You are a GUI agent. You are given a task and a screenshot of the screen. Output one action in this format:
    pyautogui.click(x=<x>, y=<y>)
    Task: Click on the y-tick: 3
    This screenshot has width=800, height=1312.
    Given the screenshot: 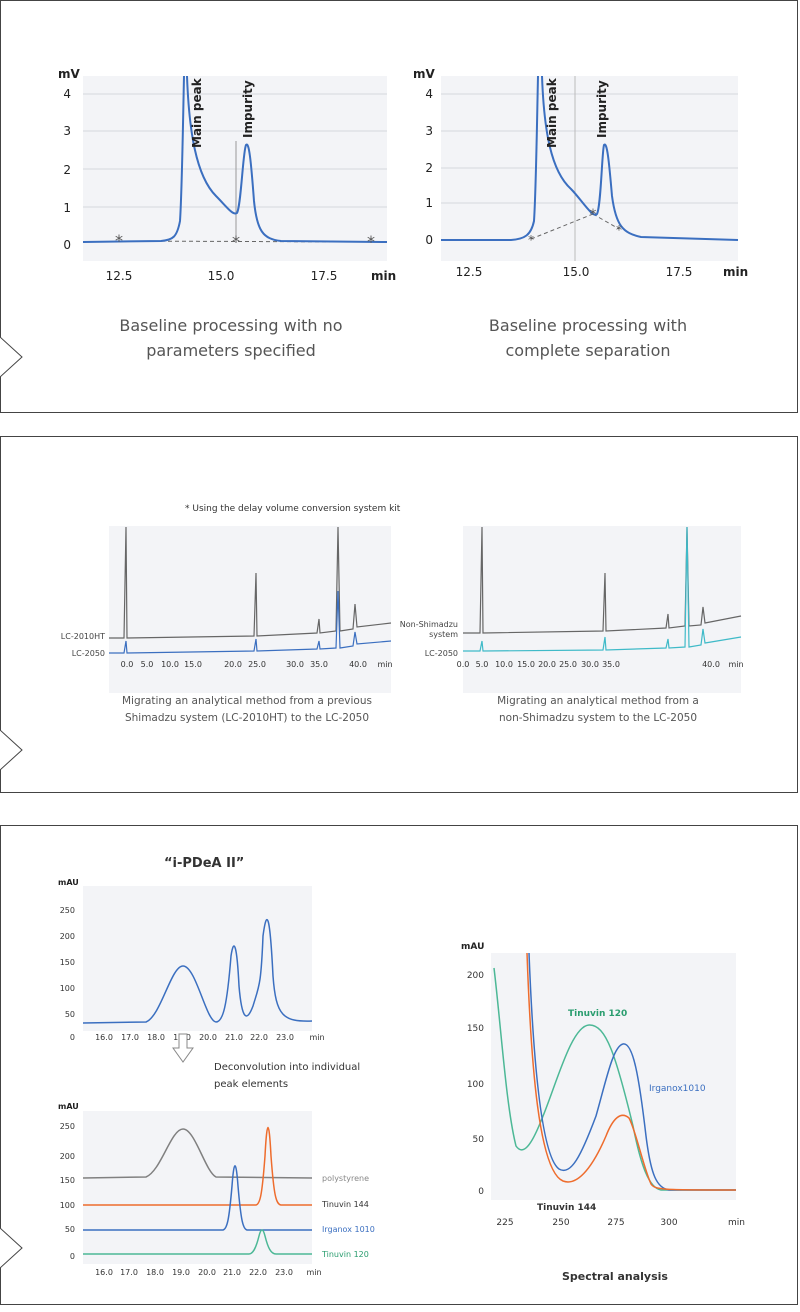 What is the action you would take?
    pyautogui.click(x=67, y=131)
    